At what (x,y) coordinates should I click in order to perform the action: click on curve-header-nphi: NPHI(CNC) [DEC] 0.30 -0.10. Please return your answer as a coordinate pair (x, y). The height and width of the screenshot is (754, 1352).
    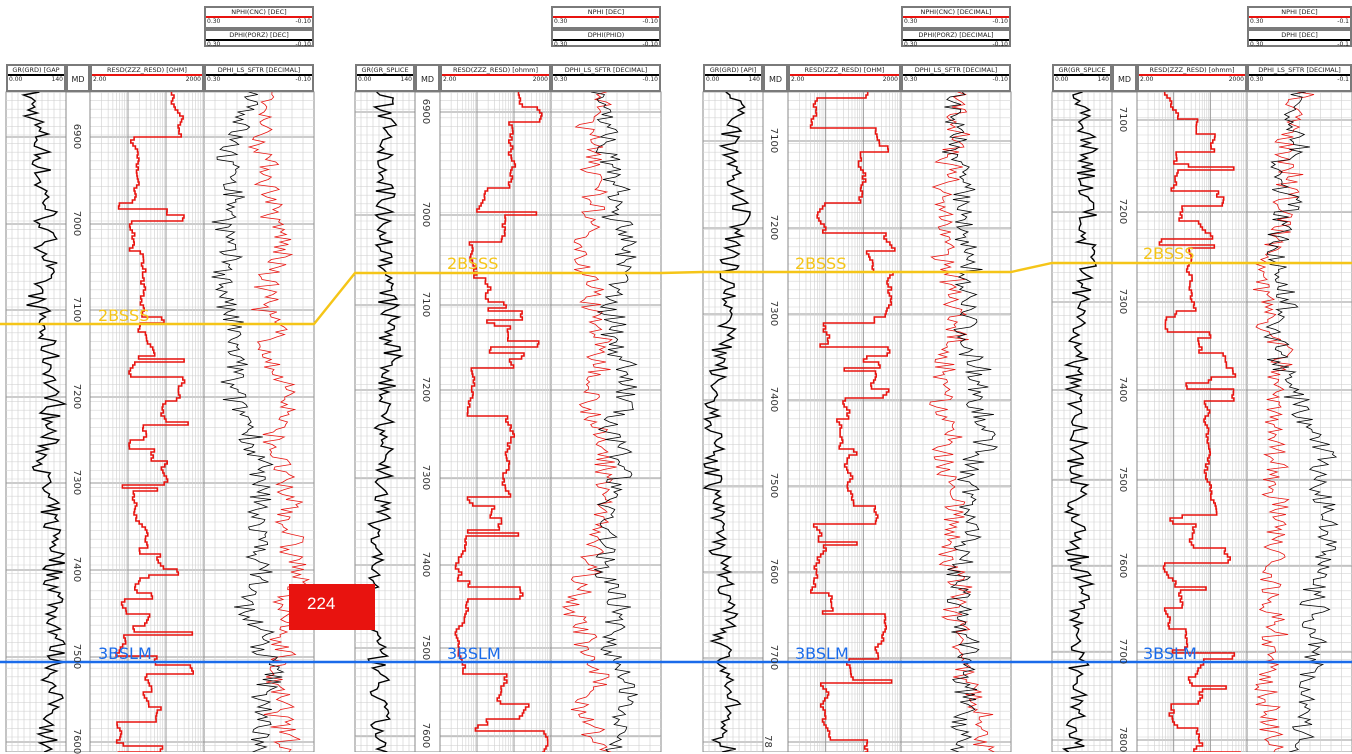
    Looking at the image, I should click on (259, 17).